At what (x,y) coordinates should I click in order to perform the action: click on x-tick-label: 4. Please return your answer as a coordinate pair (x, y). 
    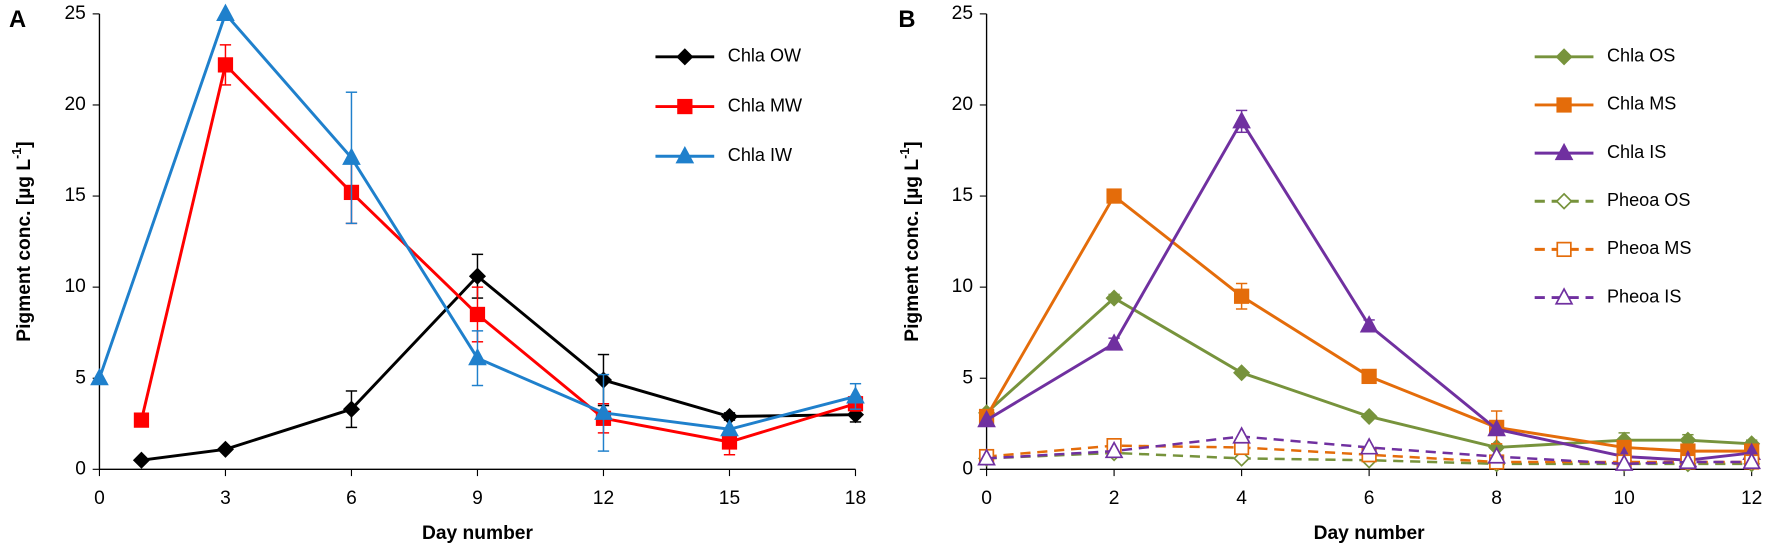
    Looking at the image, I should click on (1241, 498).